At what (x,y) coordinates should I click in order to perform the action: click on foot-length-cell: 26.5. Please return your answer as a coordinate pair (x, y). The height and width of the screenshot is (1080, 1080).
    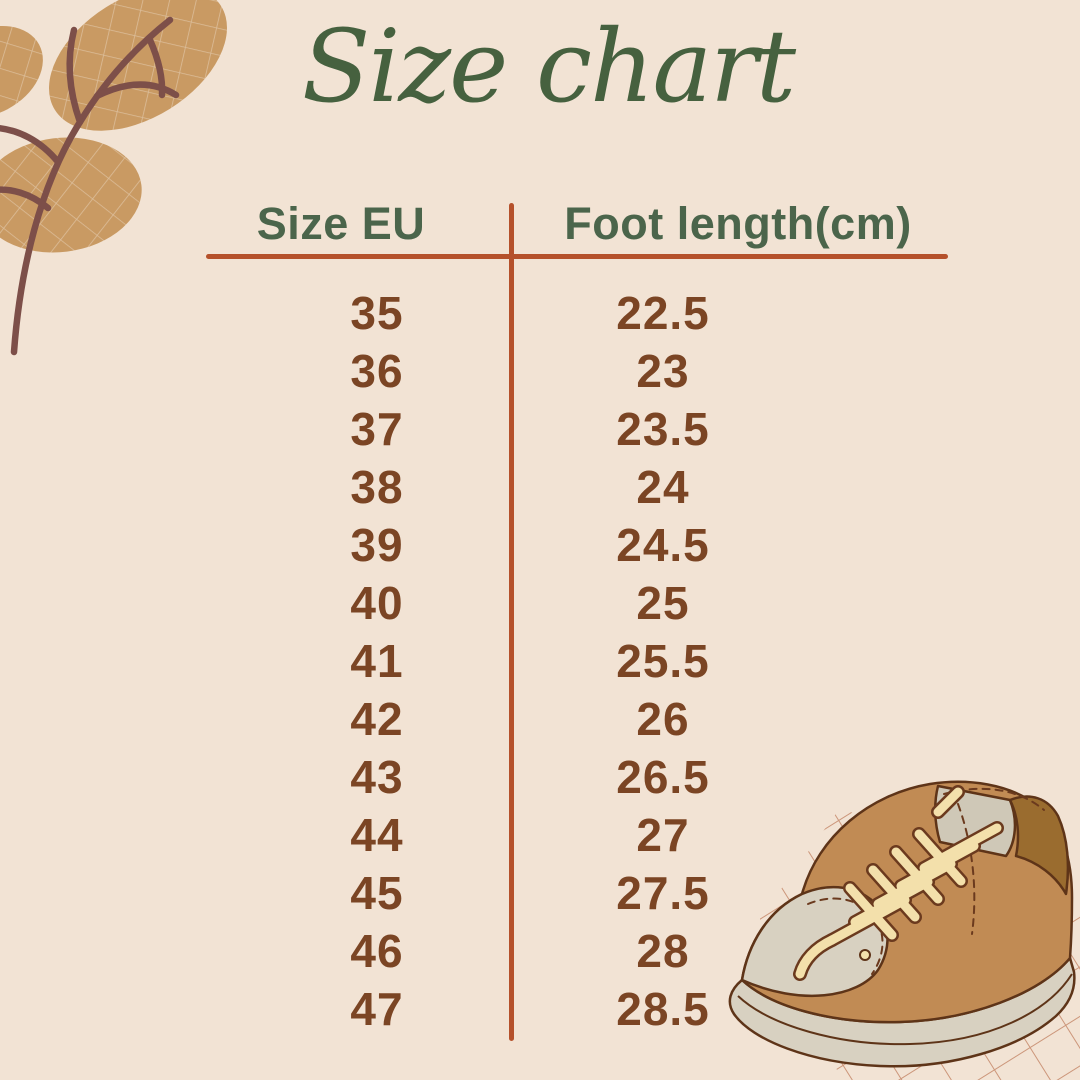
    Looking at the image, I should click on (663, 777).